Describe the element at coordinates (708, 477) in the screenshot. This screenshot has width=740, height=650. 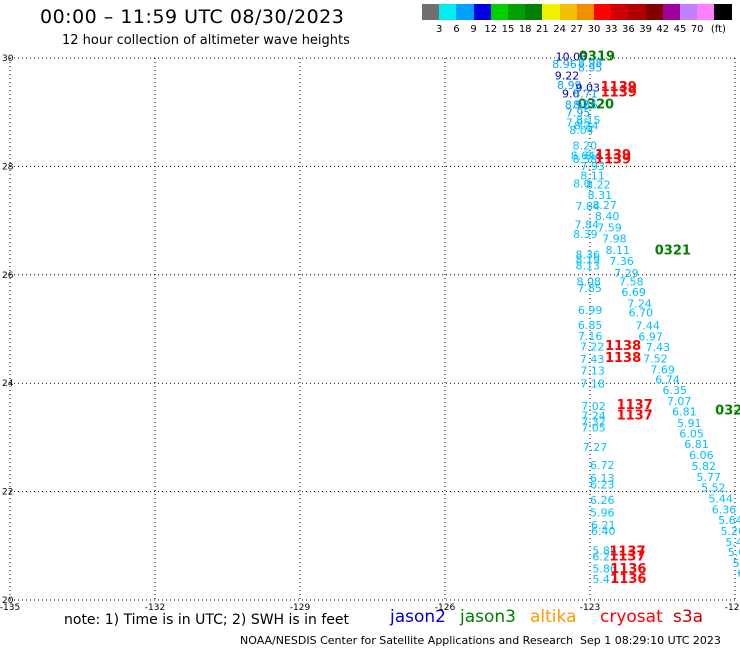
I see `wave-height-label: 5.77` at that location.